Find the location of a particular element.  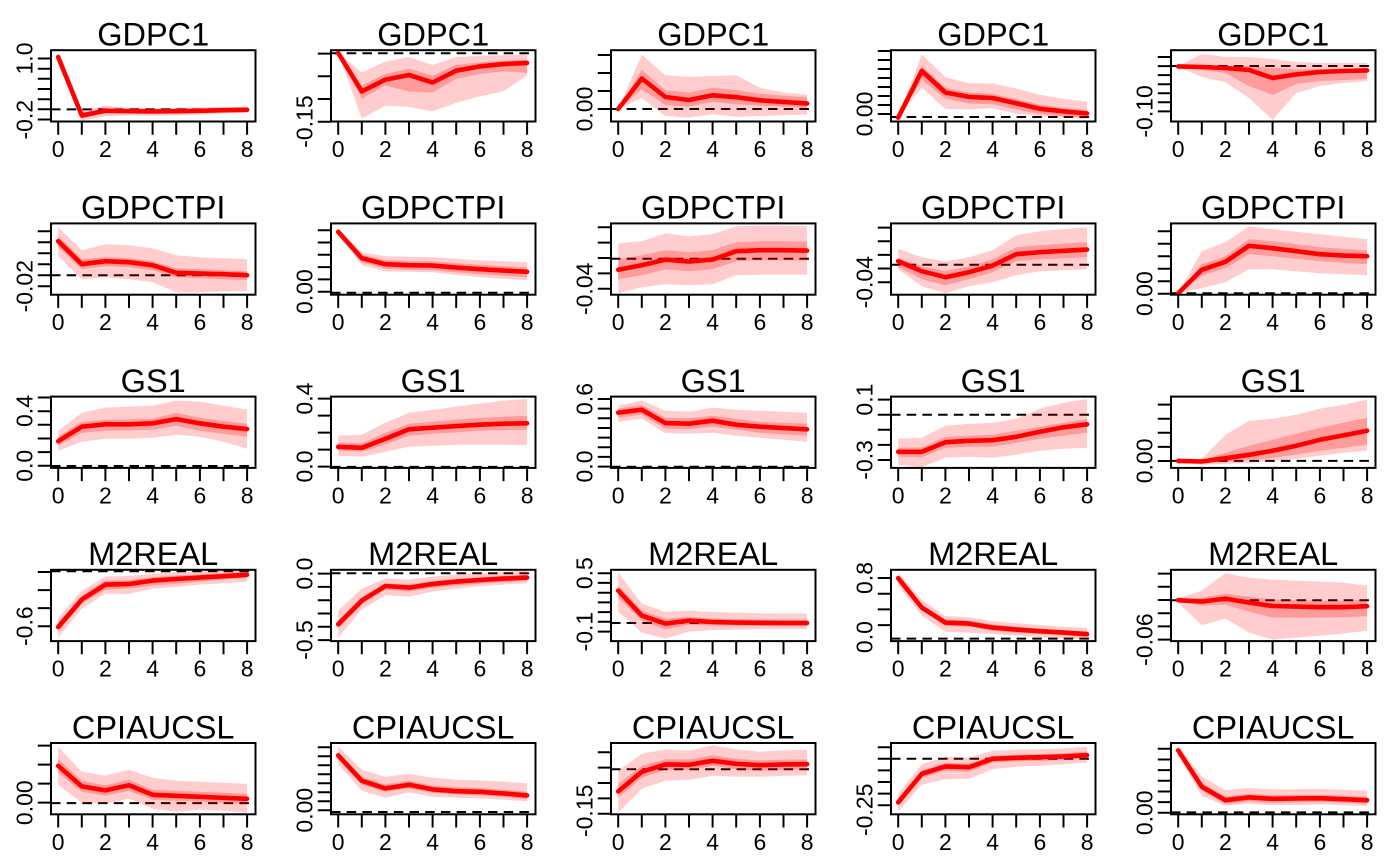

svg-text: -0.06 is located at coordinates (1145, 639).